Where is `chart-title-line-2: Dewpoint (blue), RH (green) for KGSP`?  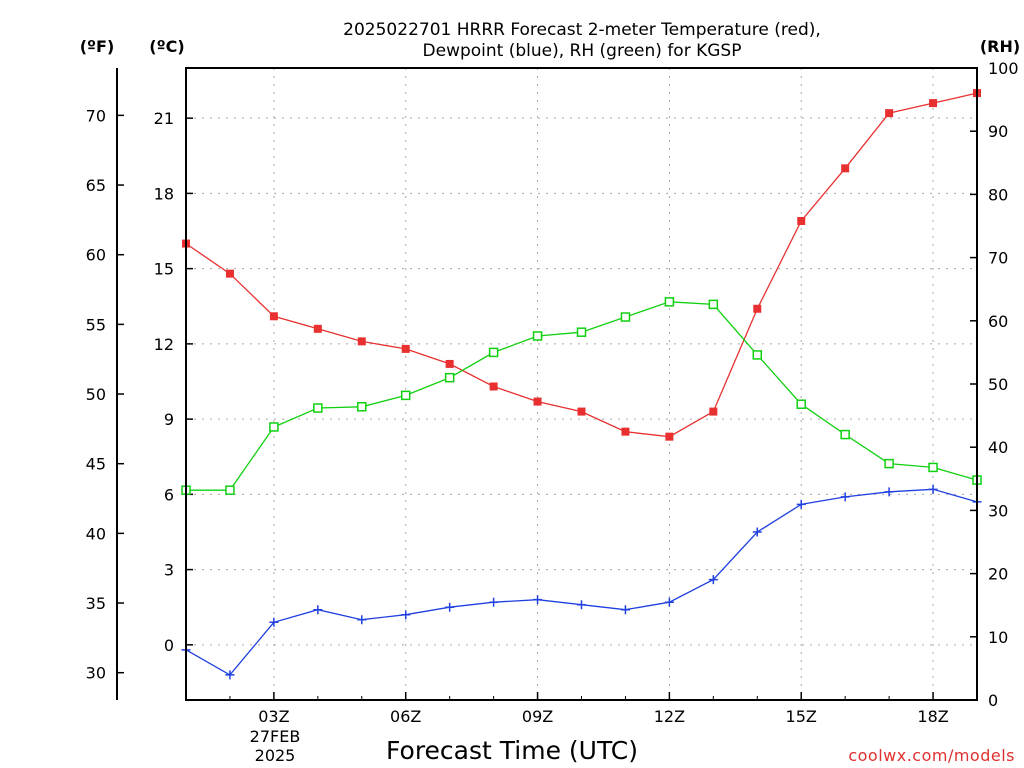
chart-title-line-2: Dewpoint (blue), RH (green) for KGSP is located at coordinates (582, 51).